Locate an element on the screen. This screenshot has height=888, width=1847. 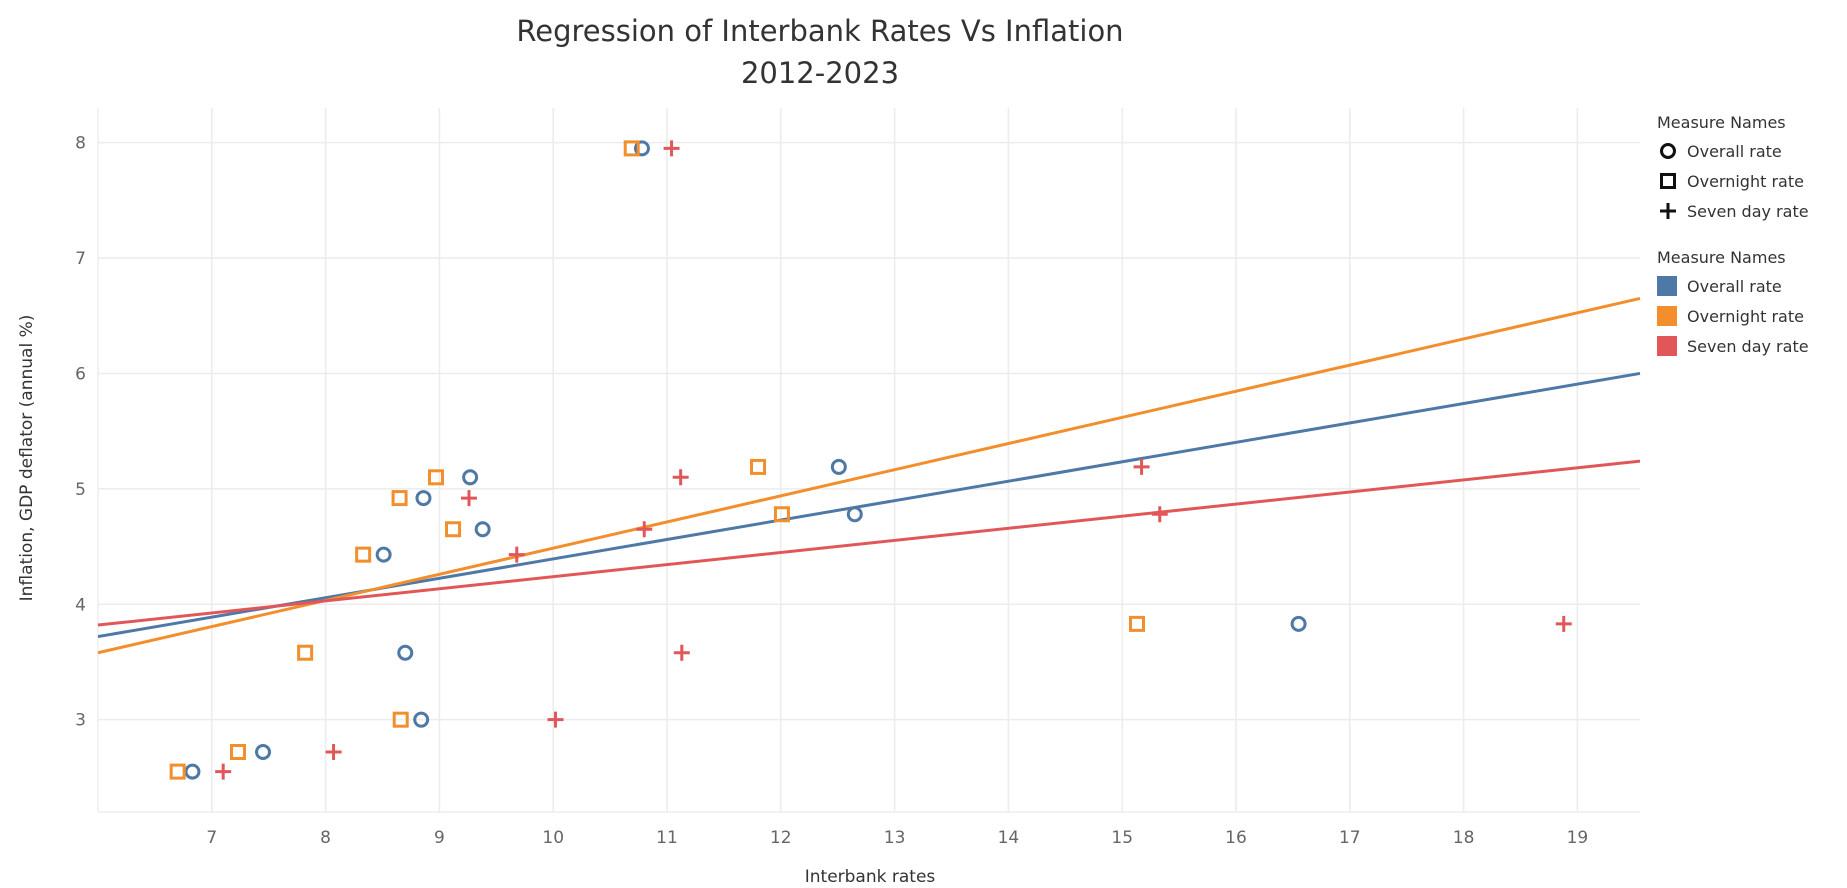
y-tick-label: 3 is located at coordinates (80, 721).